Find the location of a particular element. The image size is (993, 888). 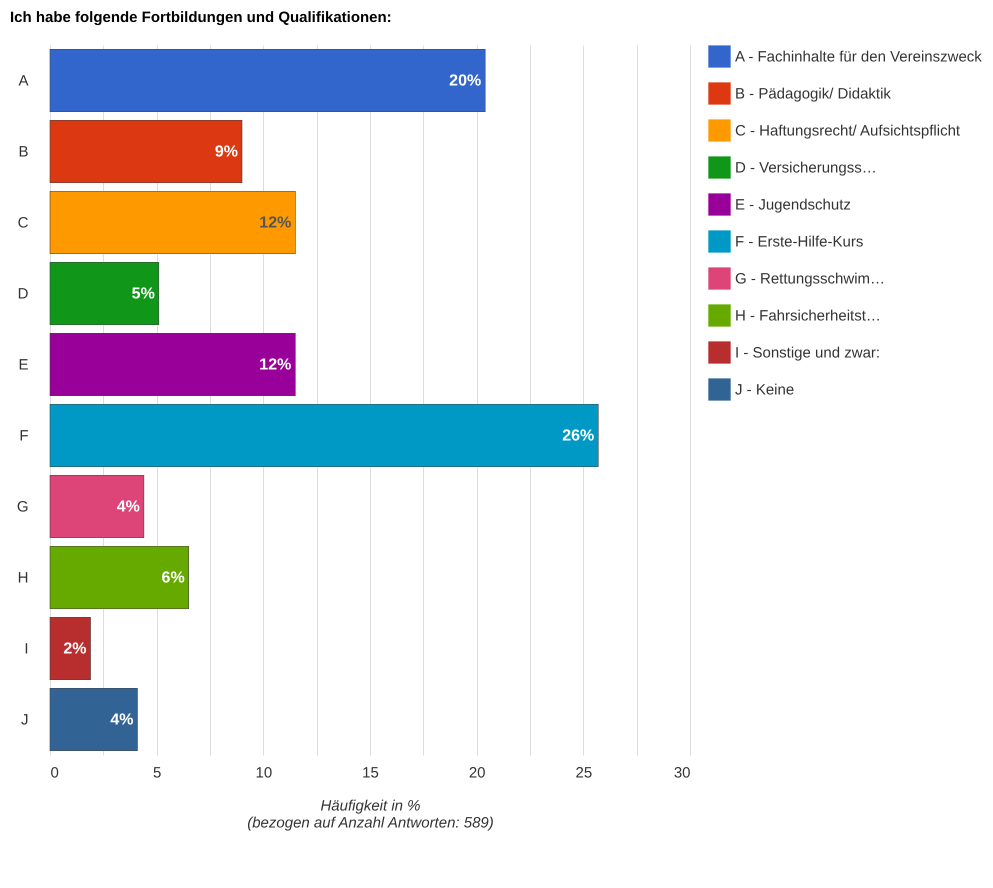

x-tick-label: 25 is located at coordinates (583, 773).